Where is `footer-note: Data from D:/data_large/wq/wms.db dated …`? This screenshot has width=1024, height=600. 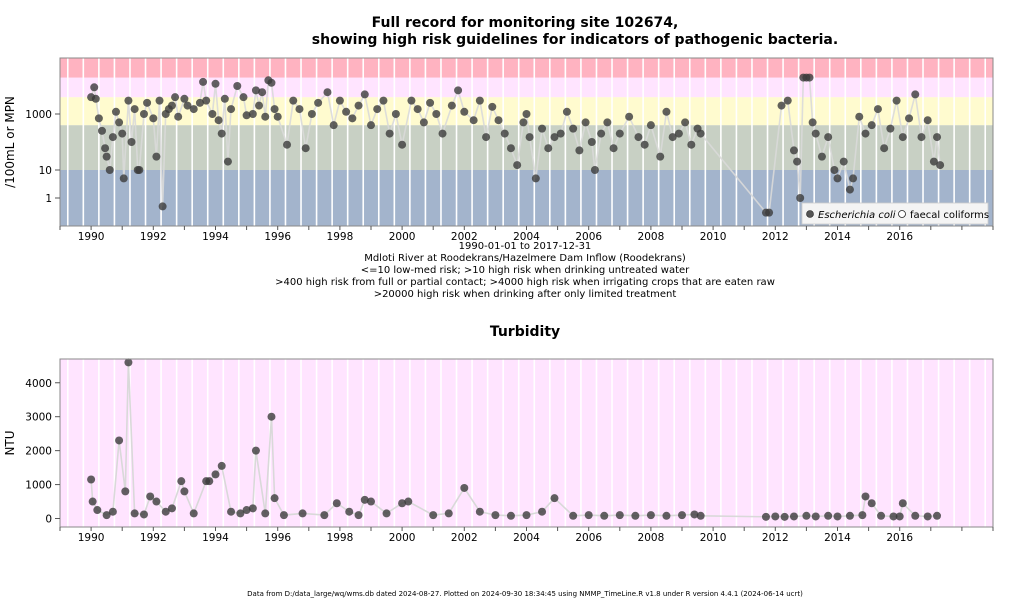 footer-note: Data from D:/data_large/wq/wms.db dated … is located at coordinates (525, 594).